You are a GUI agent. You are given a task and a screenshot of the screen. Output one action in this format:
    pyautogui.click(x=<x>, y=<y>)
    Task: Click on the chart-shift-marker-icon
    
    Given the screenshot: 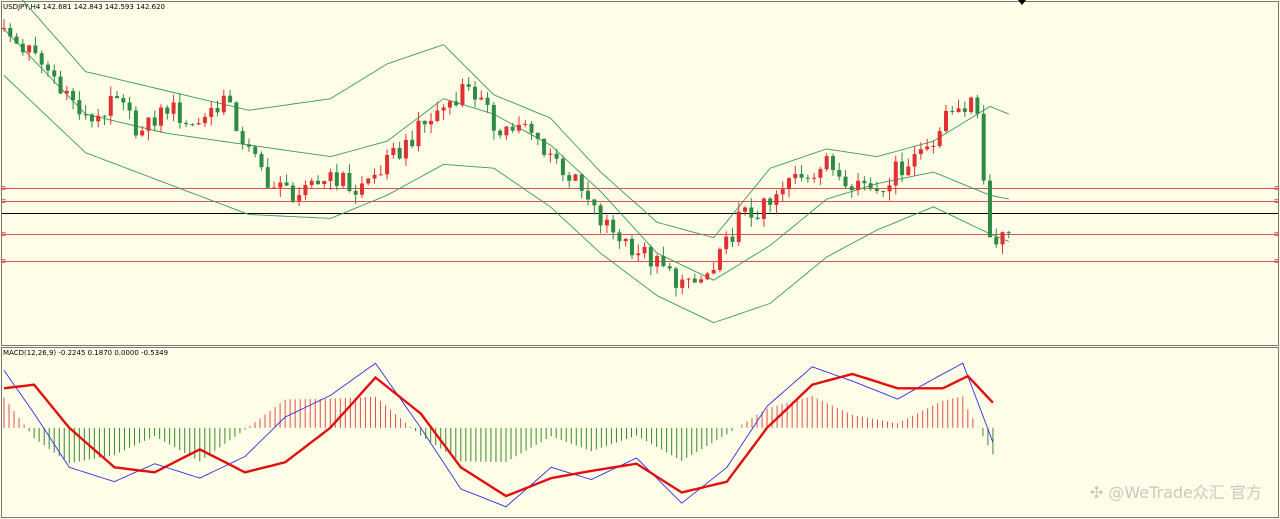 What is the action you would take?
    pyautogui.click(x=1022, y=2)
    